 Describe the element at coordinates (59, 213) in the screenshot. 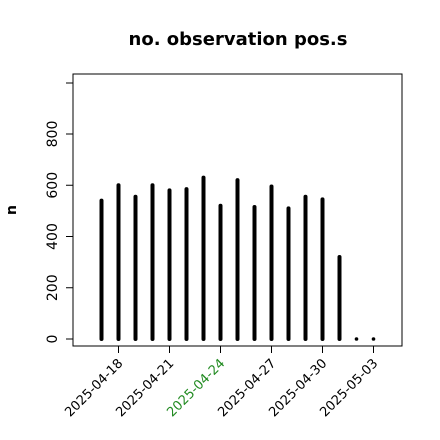

I see `y-axis: 0 200 400 600 800` at that location.